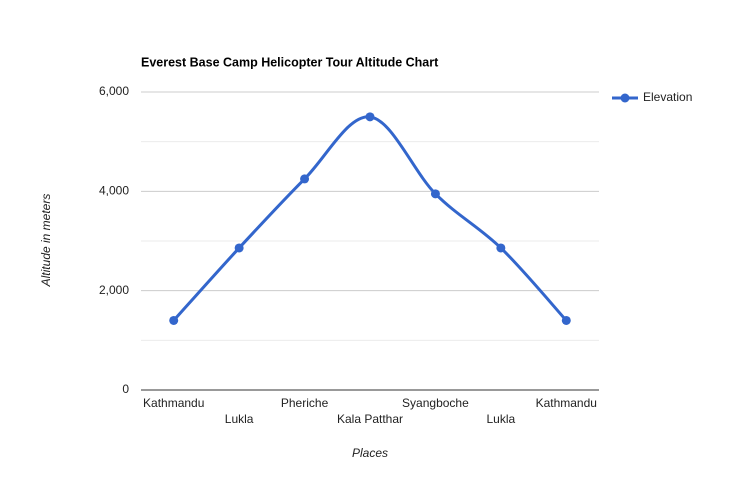 The image size is (740, 481). Describe the element at coordinates (125, 389) in the screenshot. I see `y-tick-label: 0` at that location.